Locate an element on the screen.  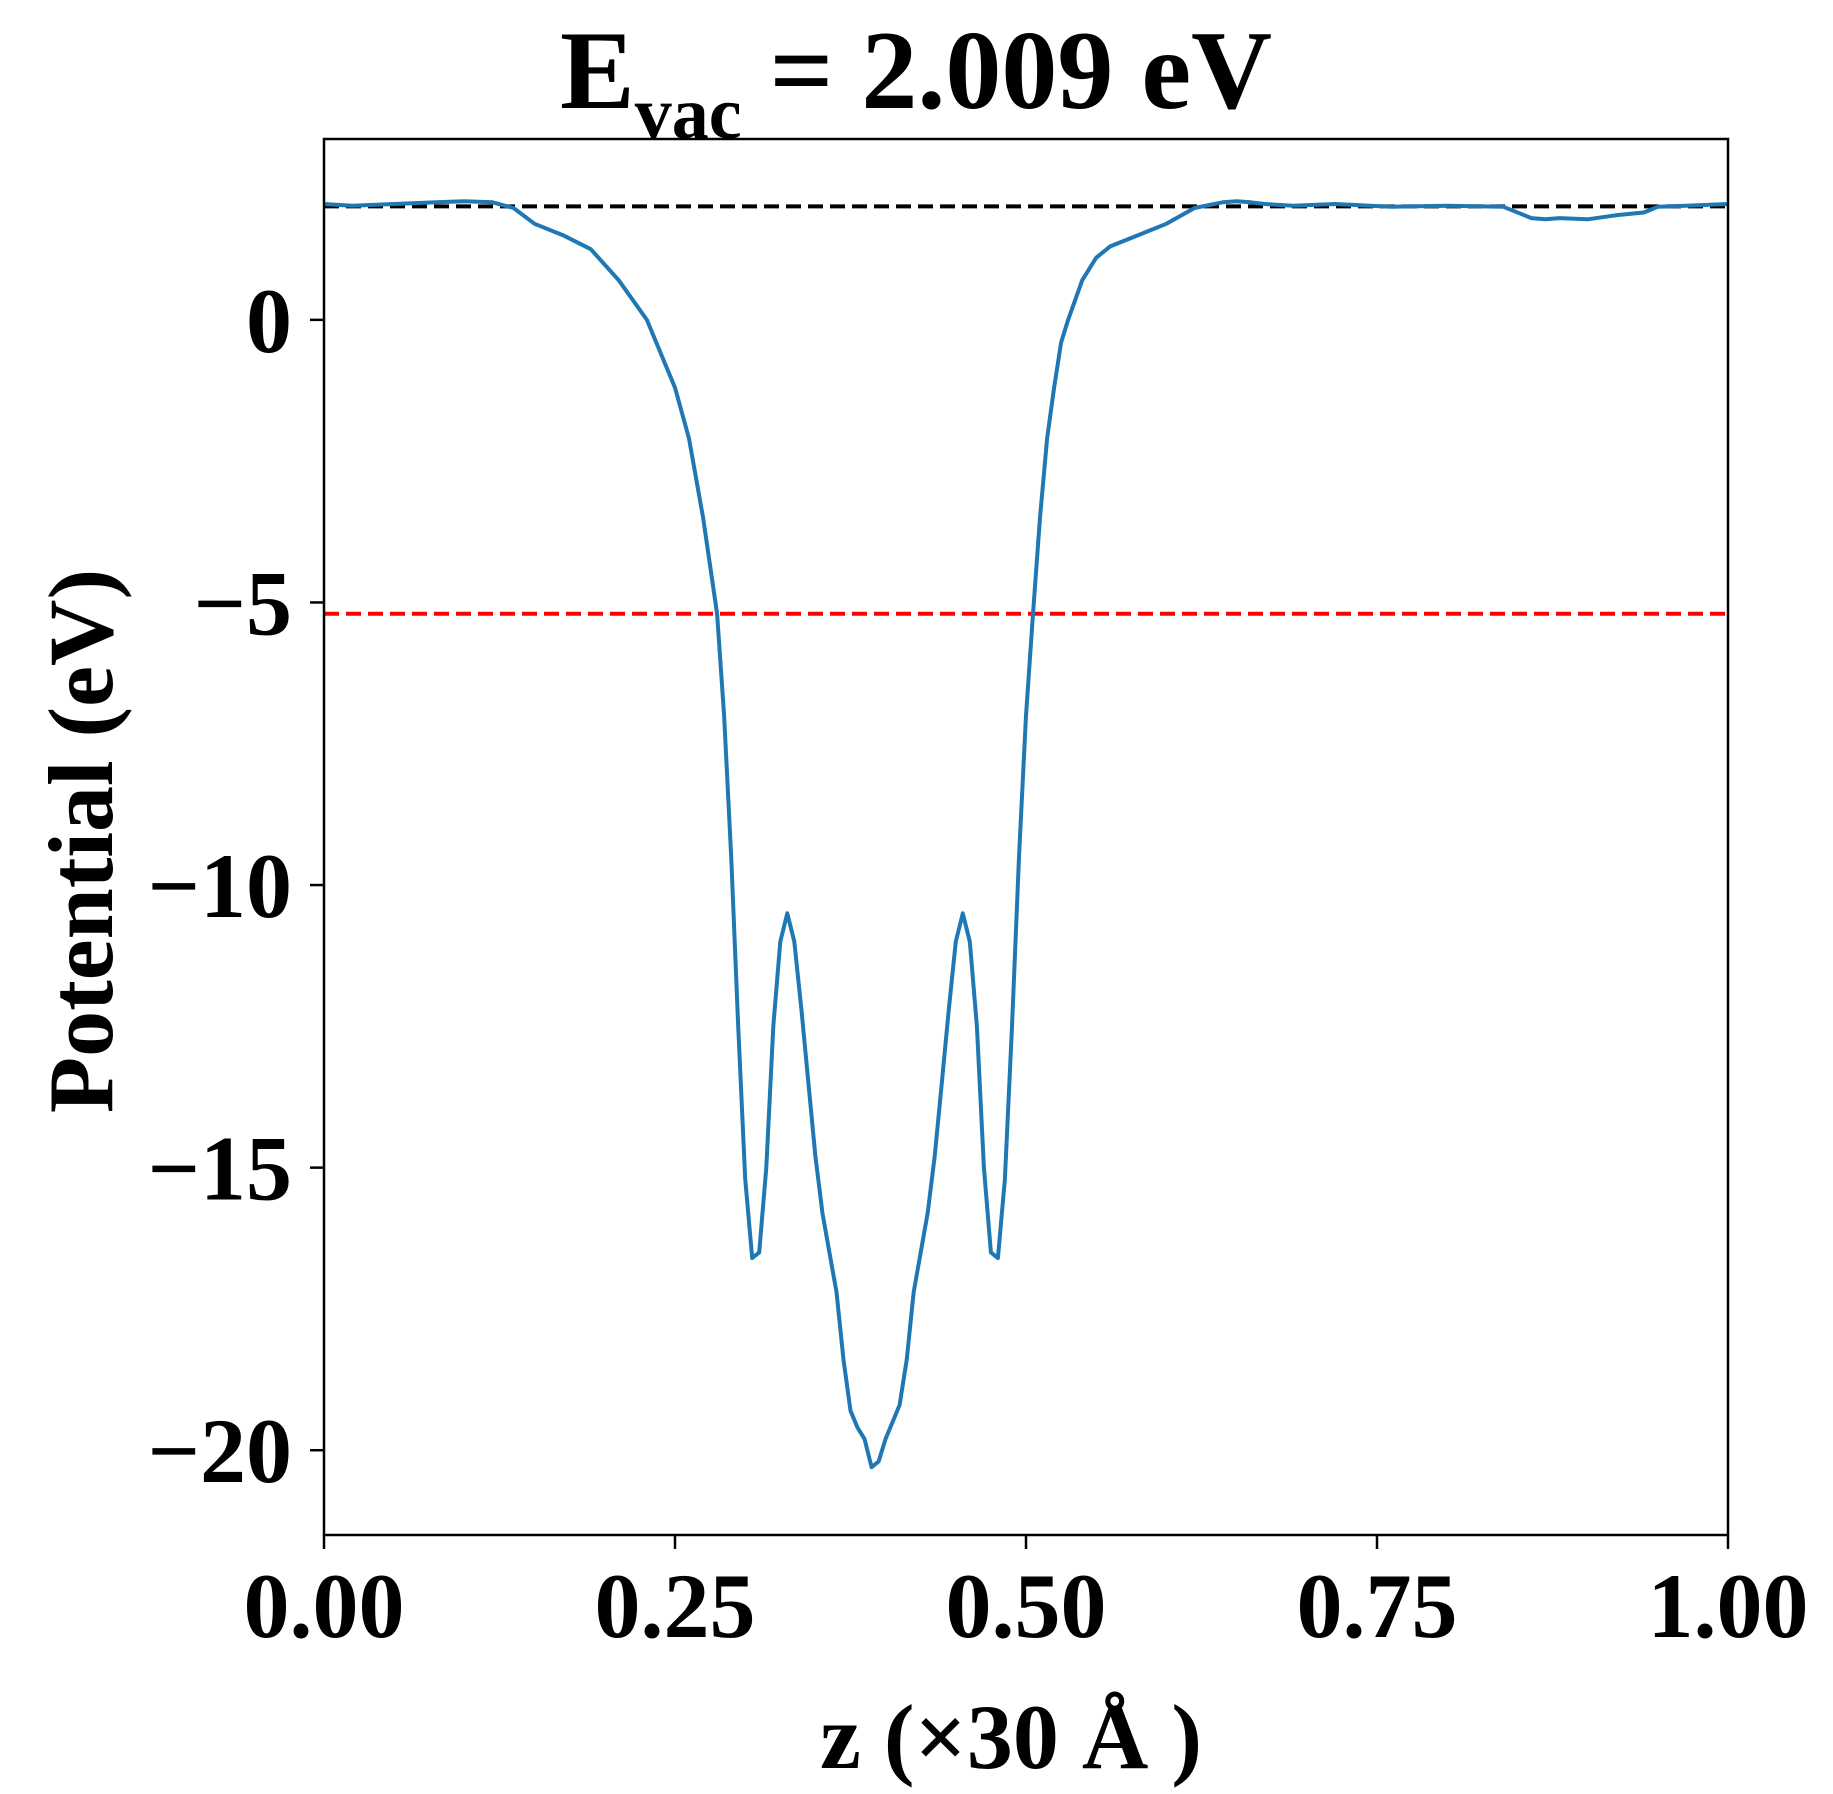
chart-title: Evac = 2.009 eV is located at coordinates (916, 82).